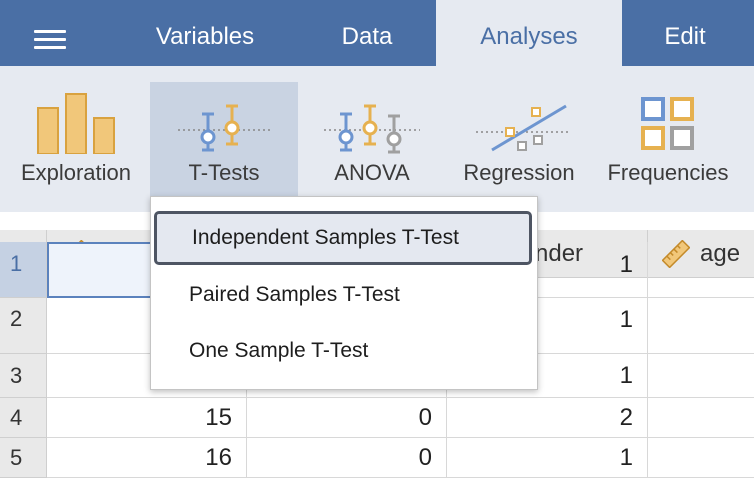 This screenshot has height=478, width=754. Describe the element at coordinates (367, 36) in the screenshot. I see `tab-data: Data` at that location.